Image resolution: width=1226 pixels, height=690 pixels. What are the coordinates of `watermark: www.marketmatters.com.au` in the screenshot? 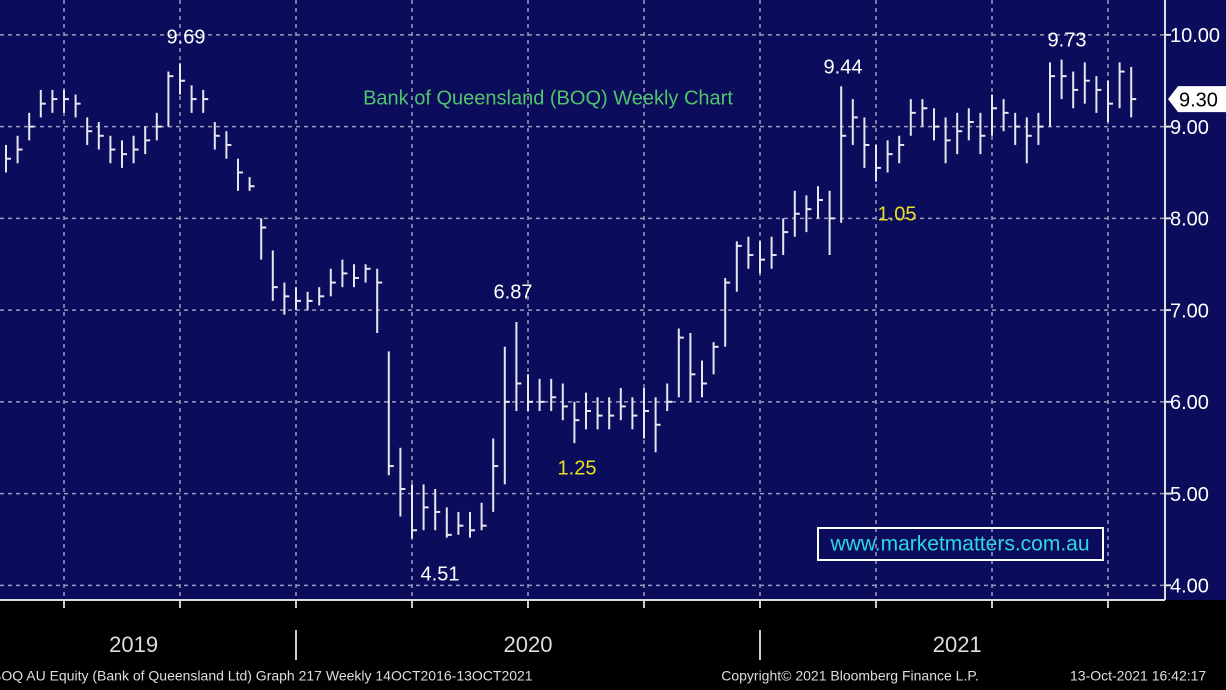 It's located at (959, 544).